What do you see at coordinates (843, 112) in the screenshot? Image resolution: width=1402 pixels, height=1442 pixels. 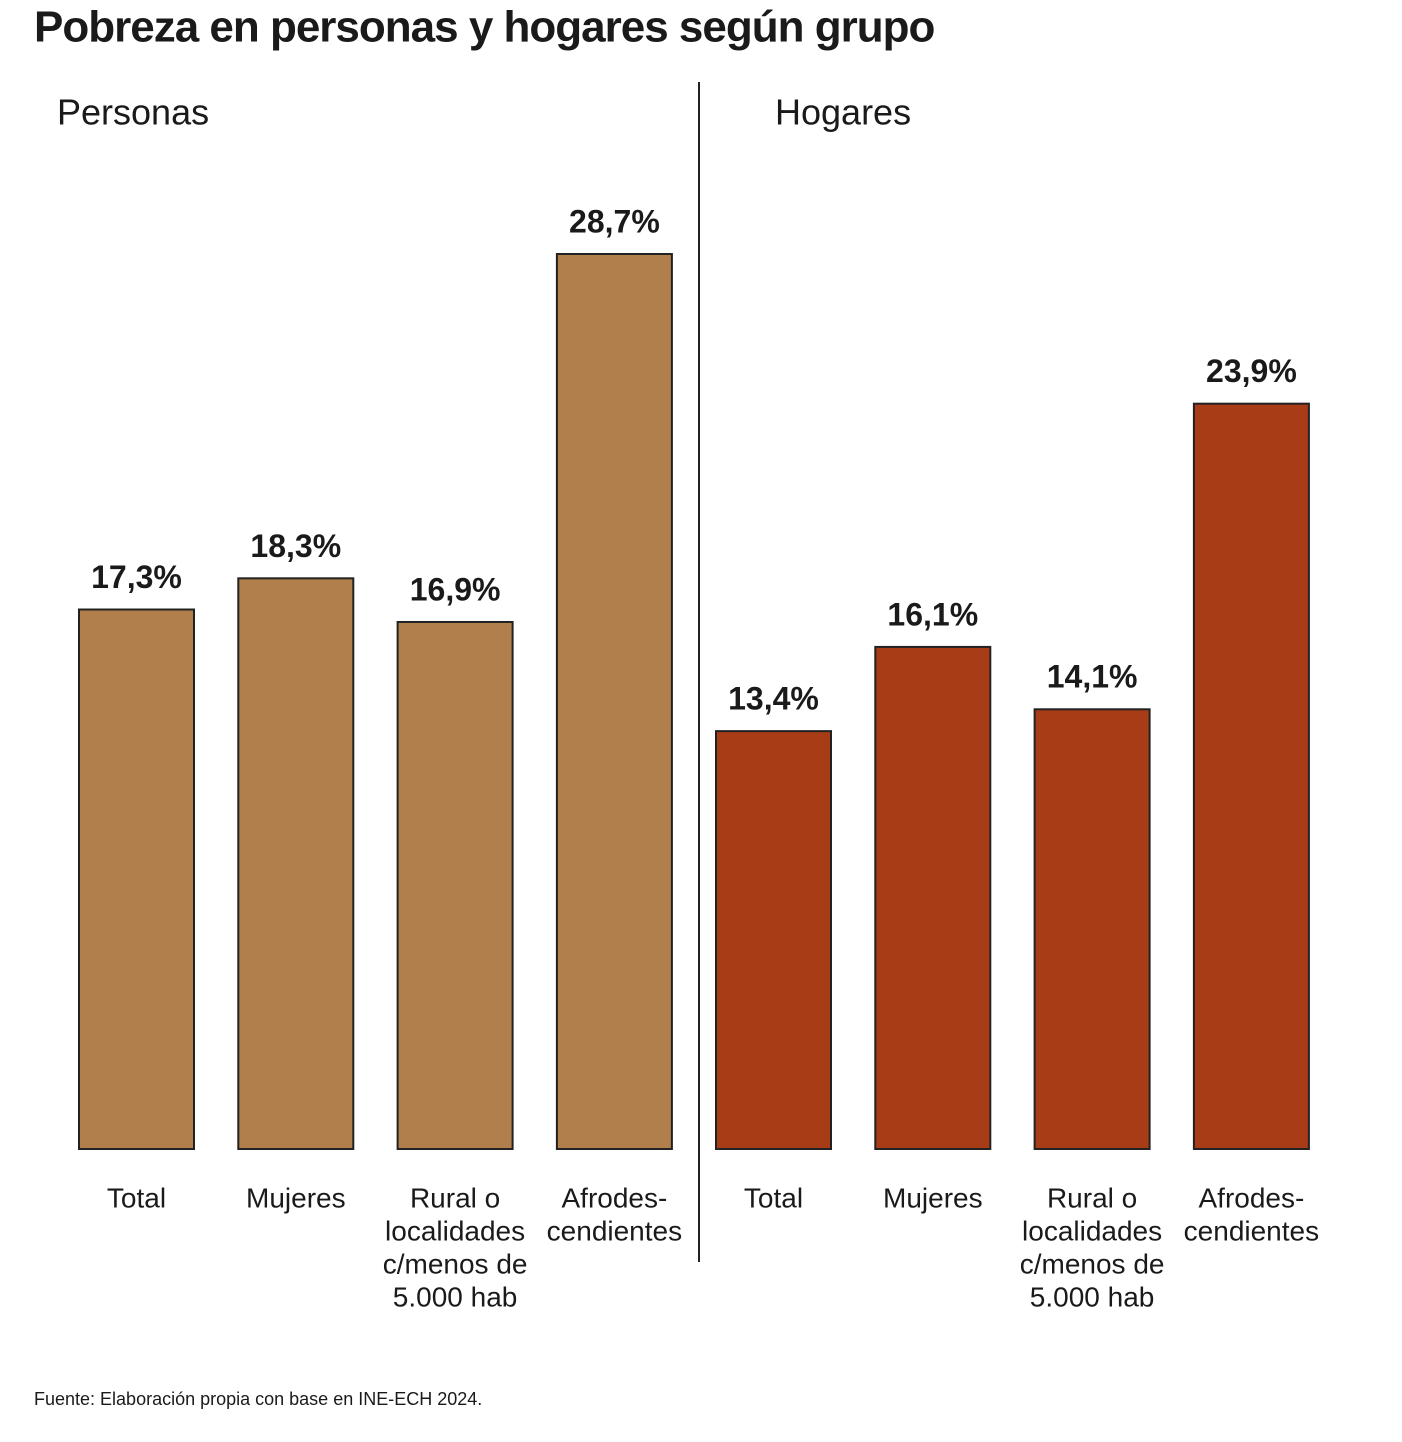 I see `panel-title: Hogares` at bounding box center [843, 112].